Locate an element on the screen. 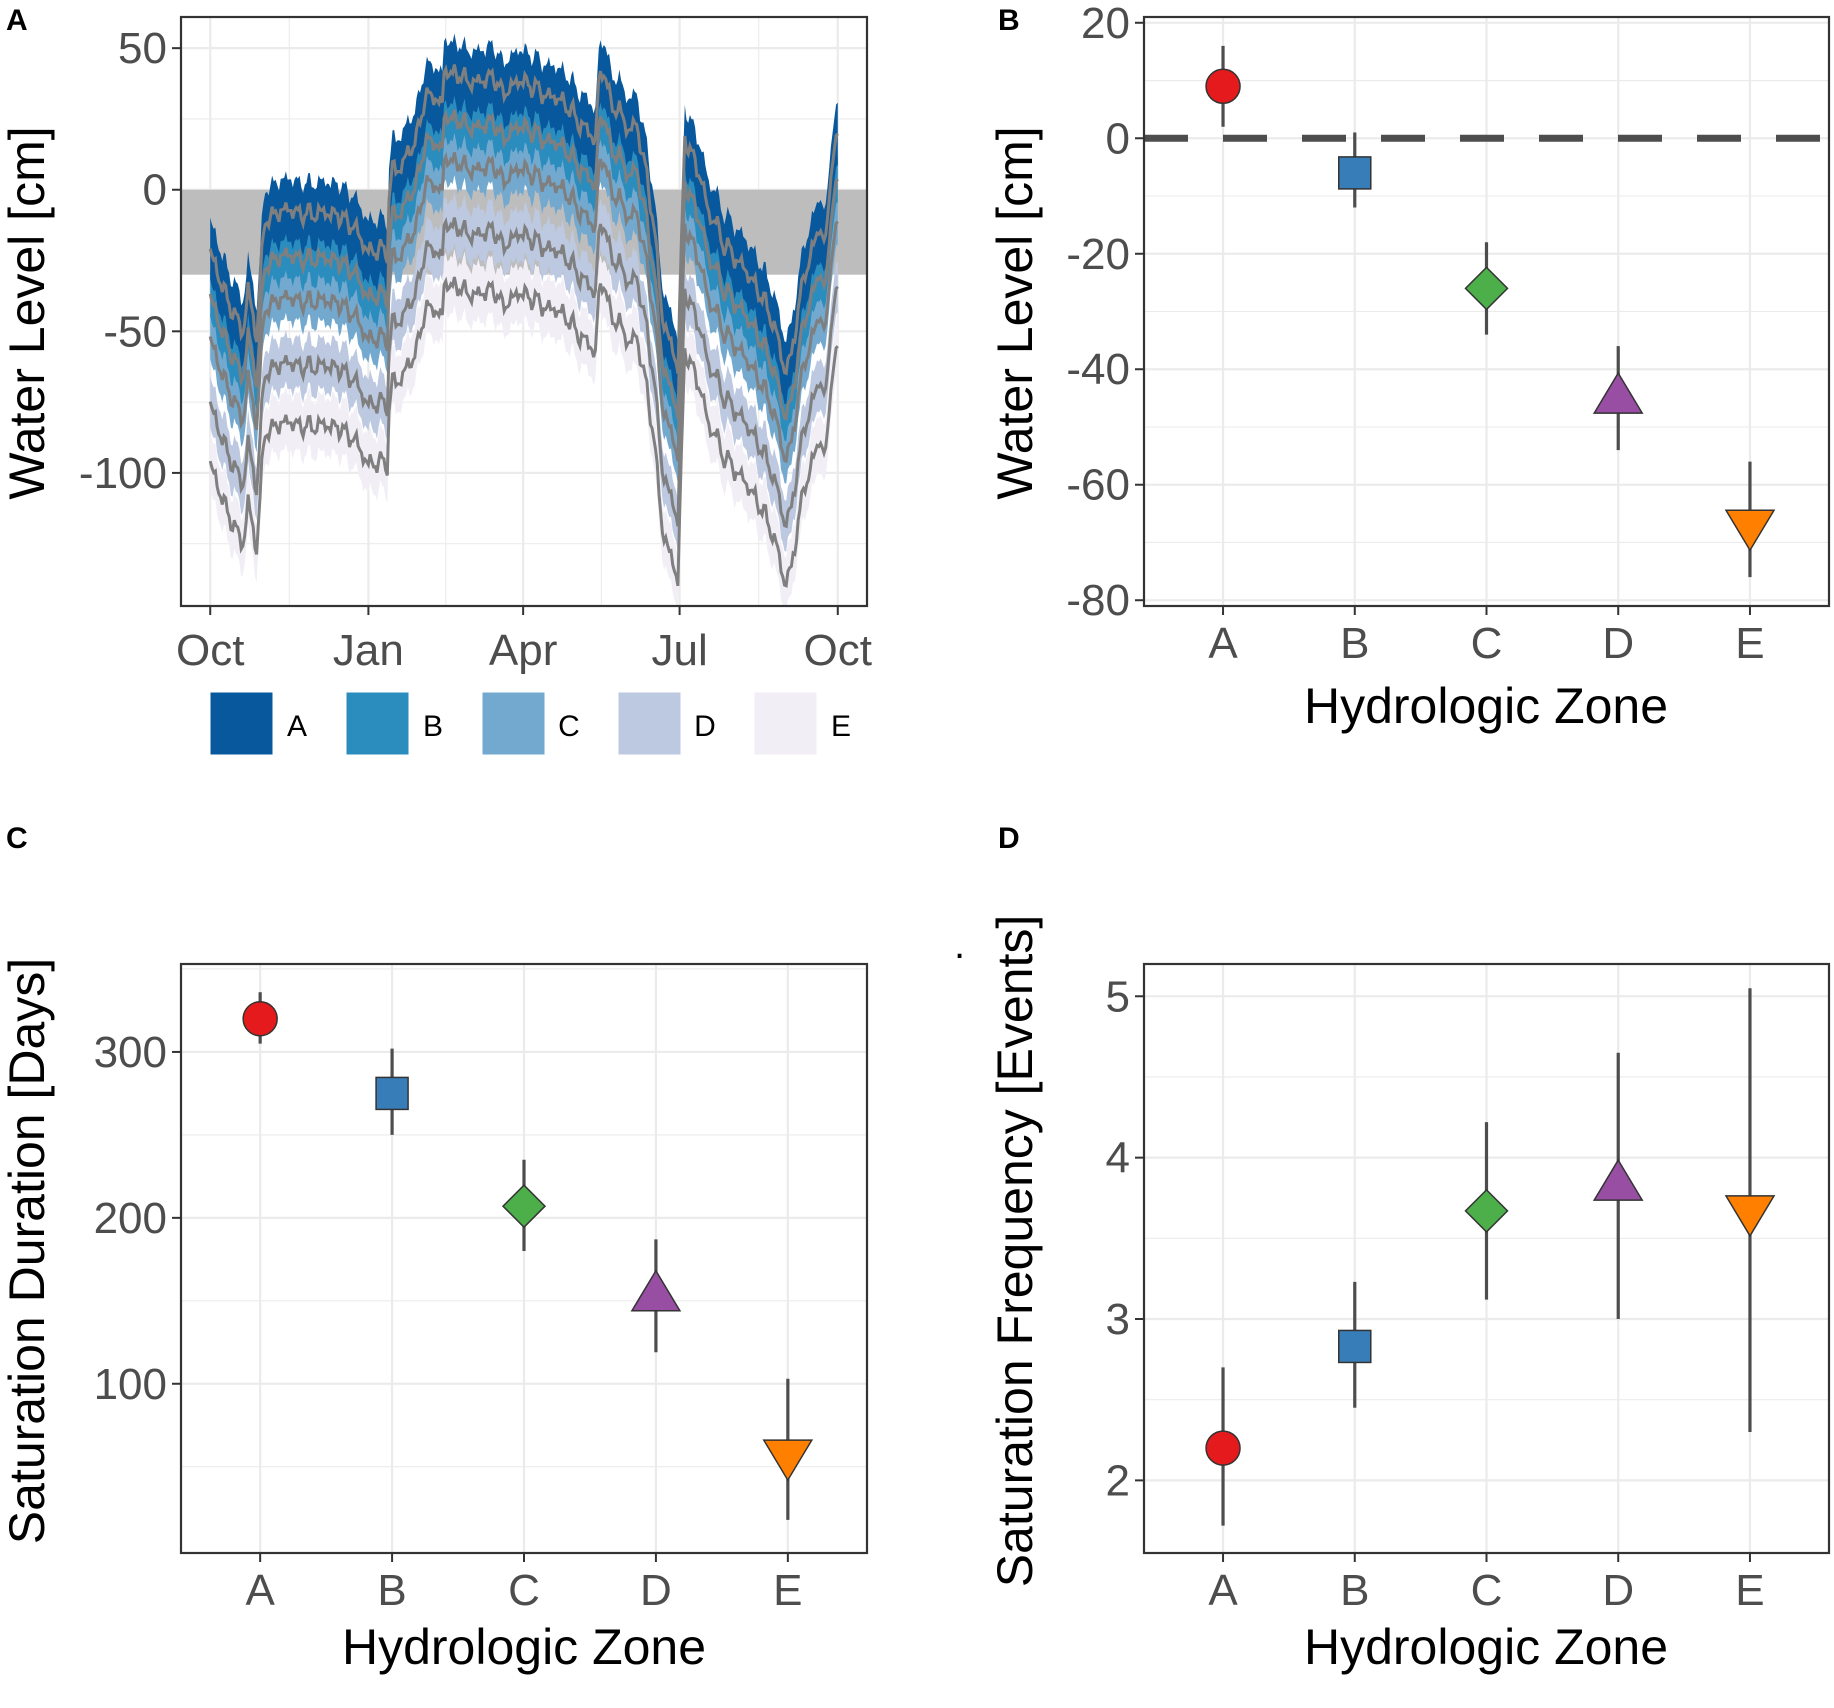  panel-a-legend-label-c: C is located at coordinates (569, 726).